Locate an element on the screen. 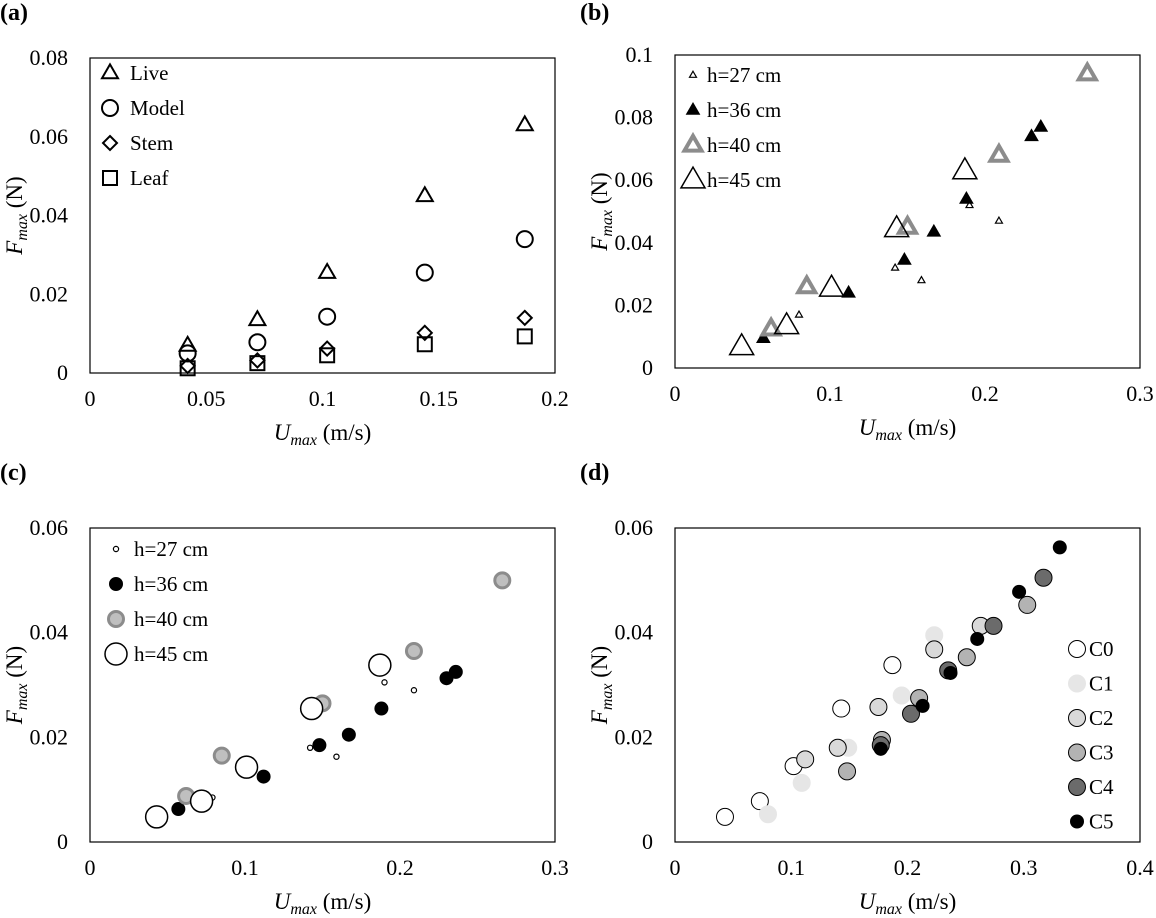  legend-label: C3 is located at coordinates (1101, 753).